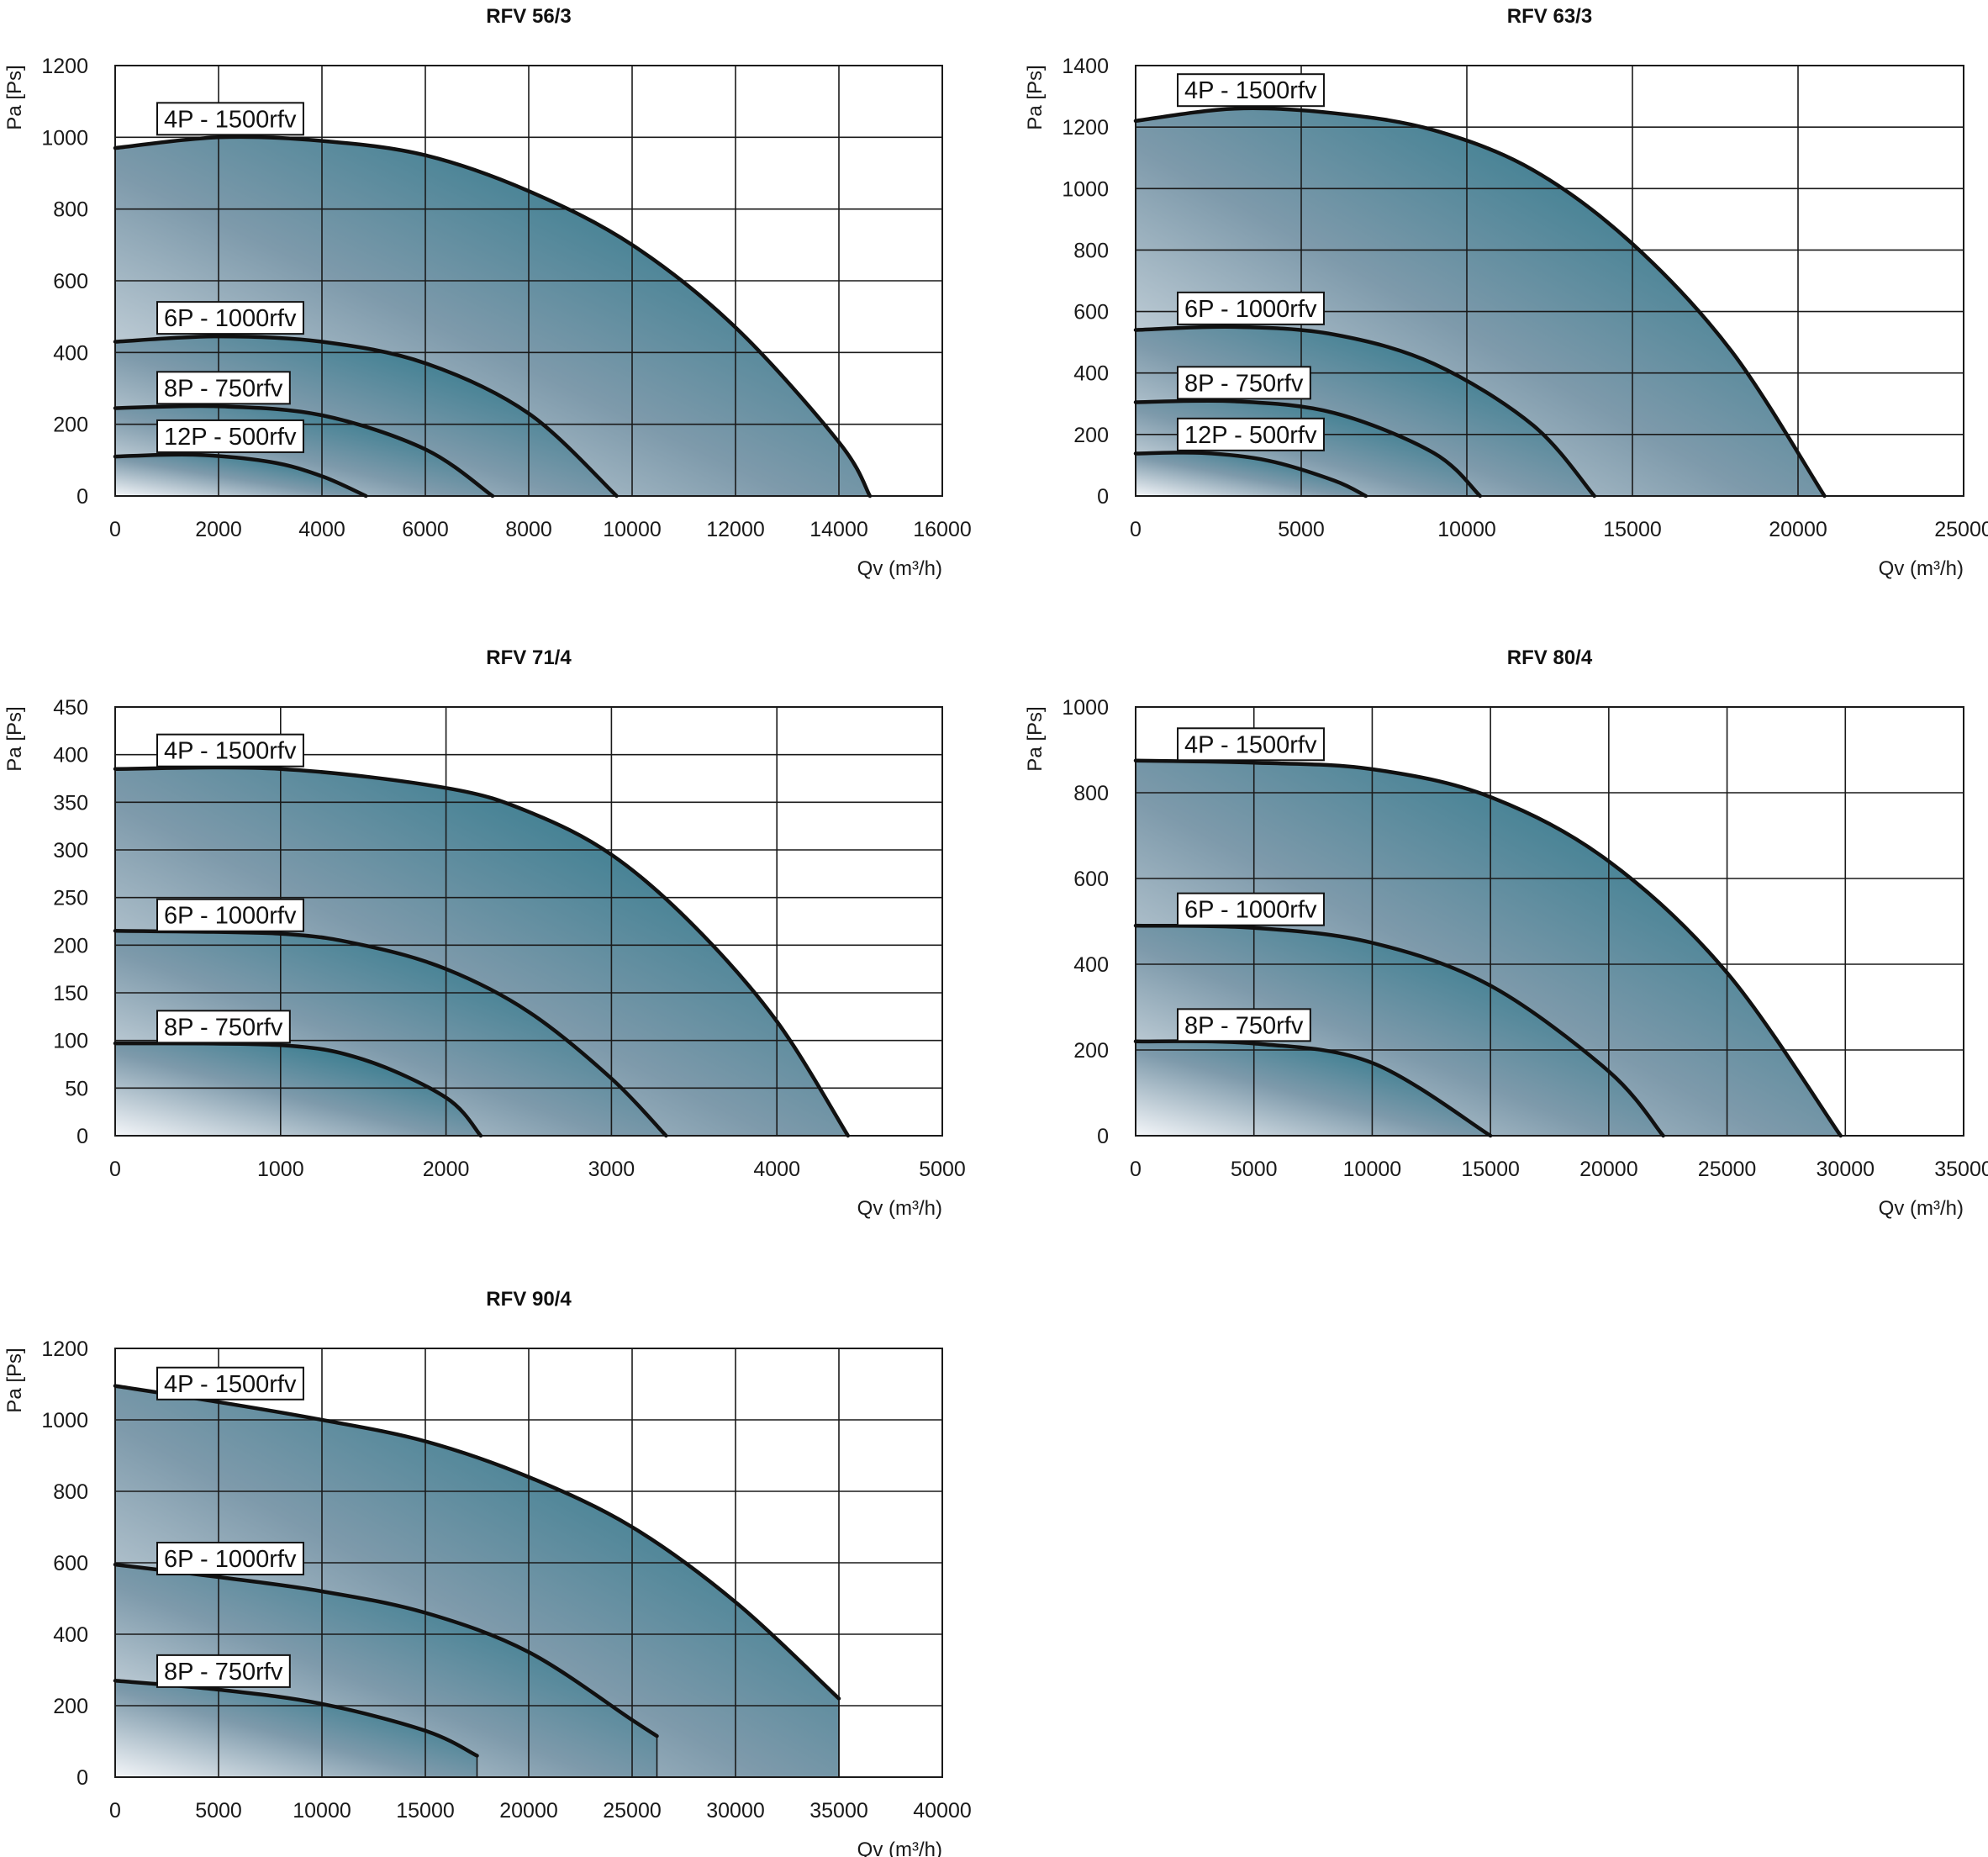 The height and width of the screenshot is (1857, 1988). I want to click on chart-title: RFV 63/3, so click(1549, 16).